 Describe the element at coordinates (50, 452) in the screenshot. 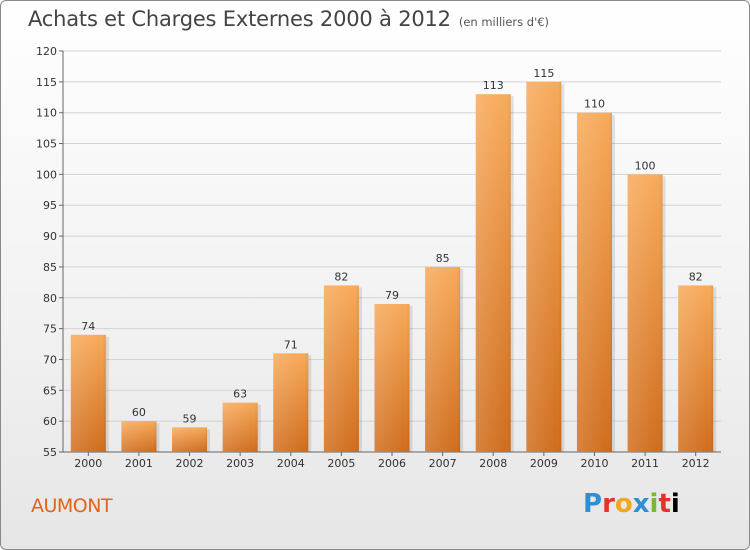

I see `y-tick-label: 55` at that location.